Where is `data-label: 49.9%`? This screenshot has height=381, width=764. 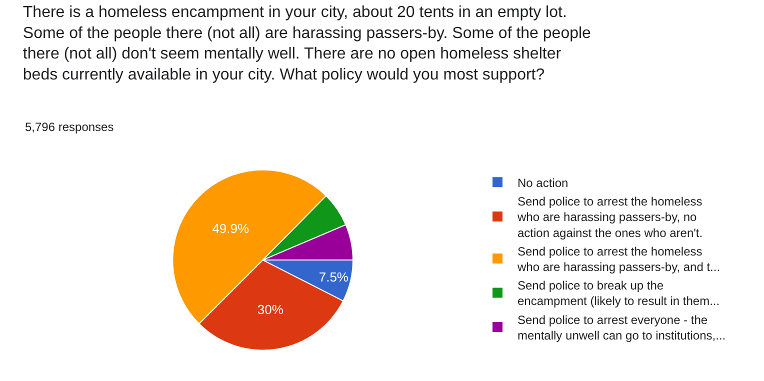
data-label: 49.9% is located at coordinates (231, 228).